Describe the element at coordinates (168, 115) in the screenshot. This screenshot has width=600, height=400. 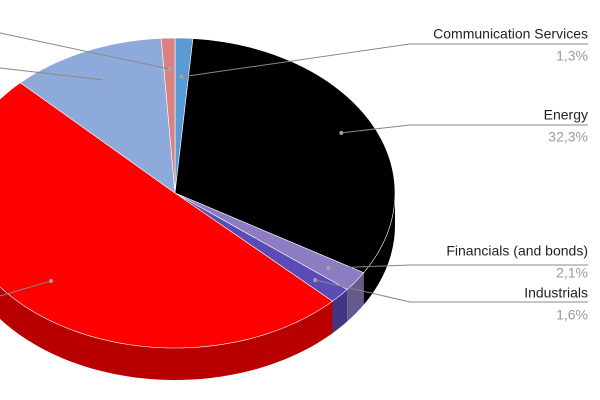
I see `slice` at that location.